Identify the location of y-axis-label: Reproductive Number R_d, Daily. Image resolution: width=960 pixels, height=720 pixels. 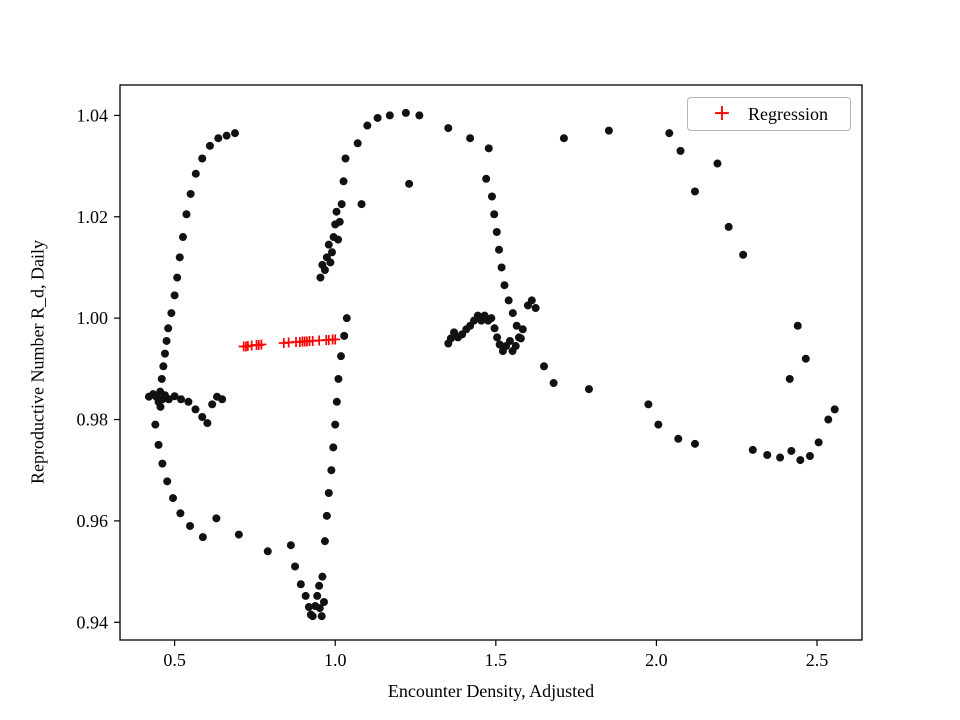
(37, 362).